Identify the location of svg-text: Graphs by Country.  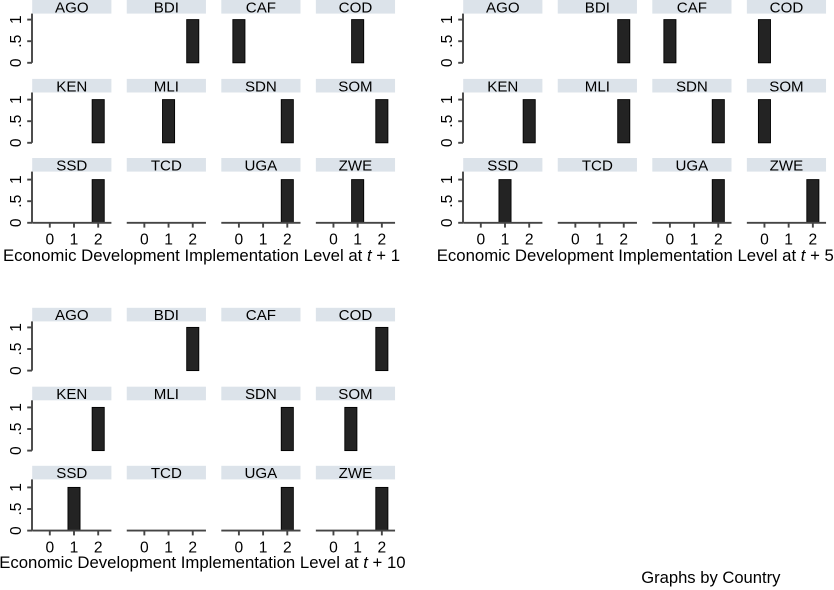
(711, 577).